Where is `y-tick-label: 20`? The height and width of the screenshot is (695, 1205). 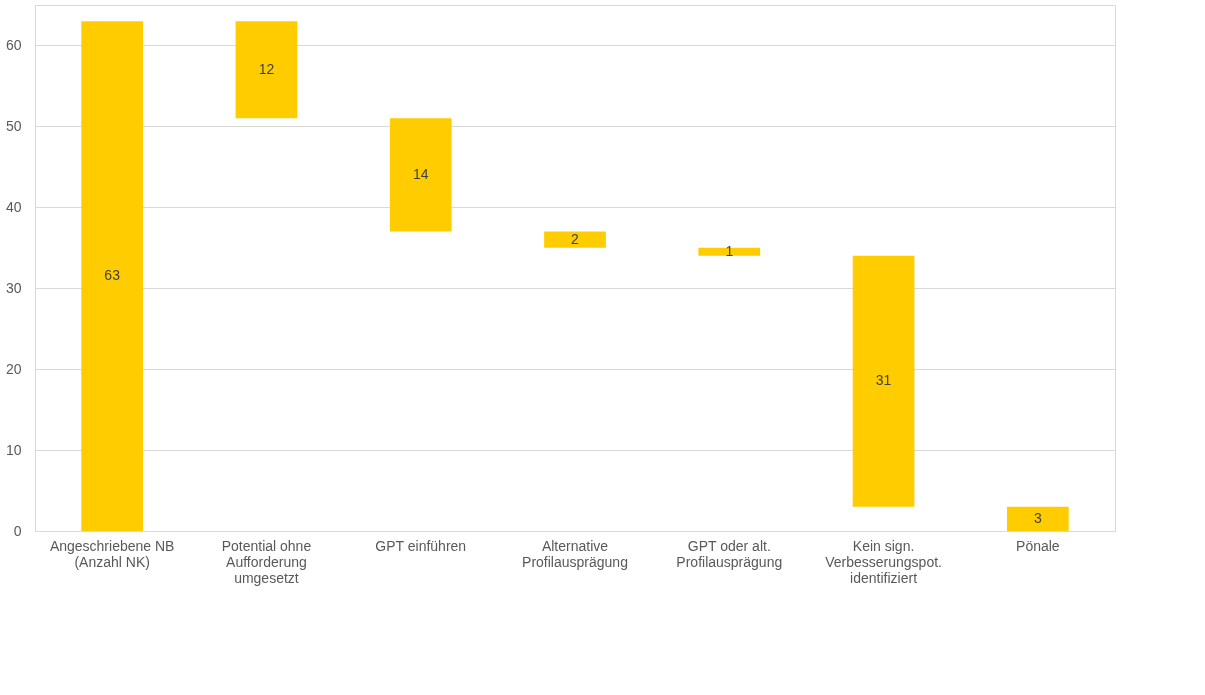 y-tick-label: 20 is located at coordinates (13, 368).